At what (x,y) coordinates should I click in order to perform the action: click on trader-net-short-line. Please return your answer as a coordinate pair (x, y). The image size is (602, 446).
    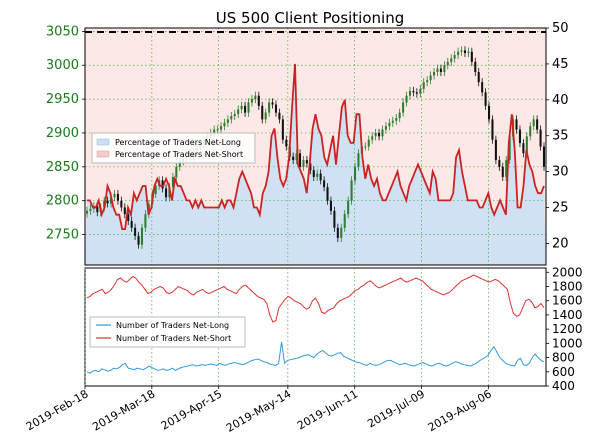
    Looking at the image, I should click on (315, 298).